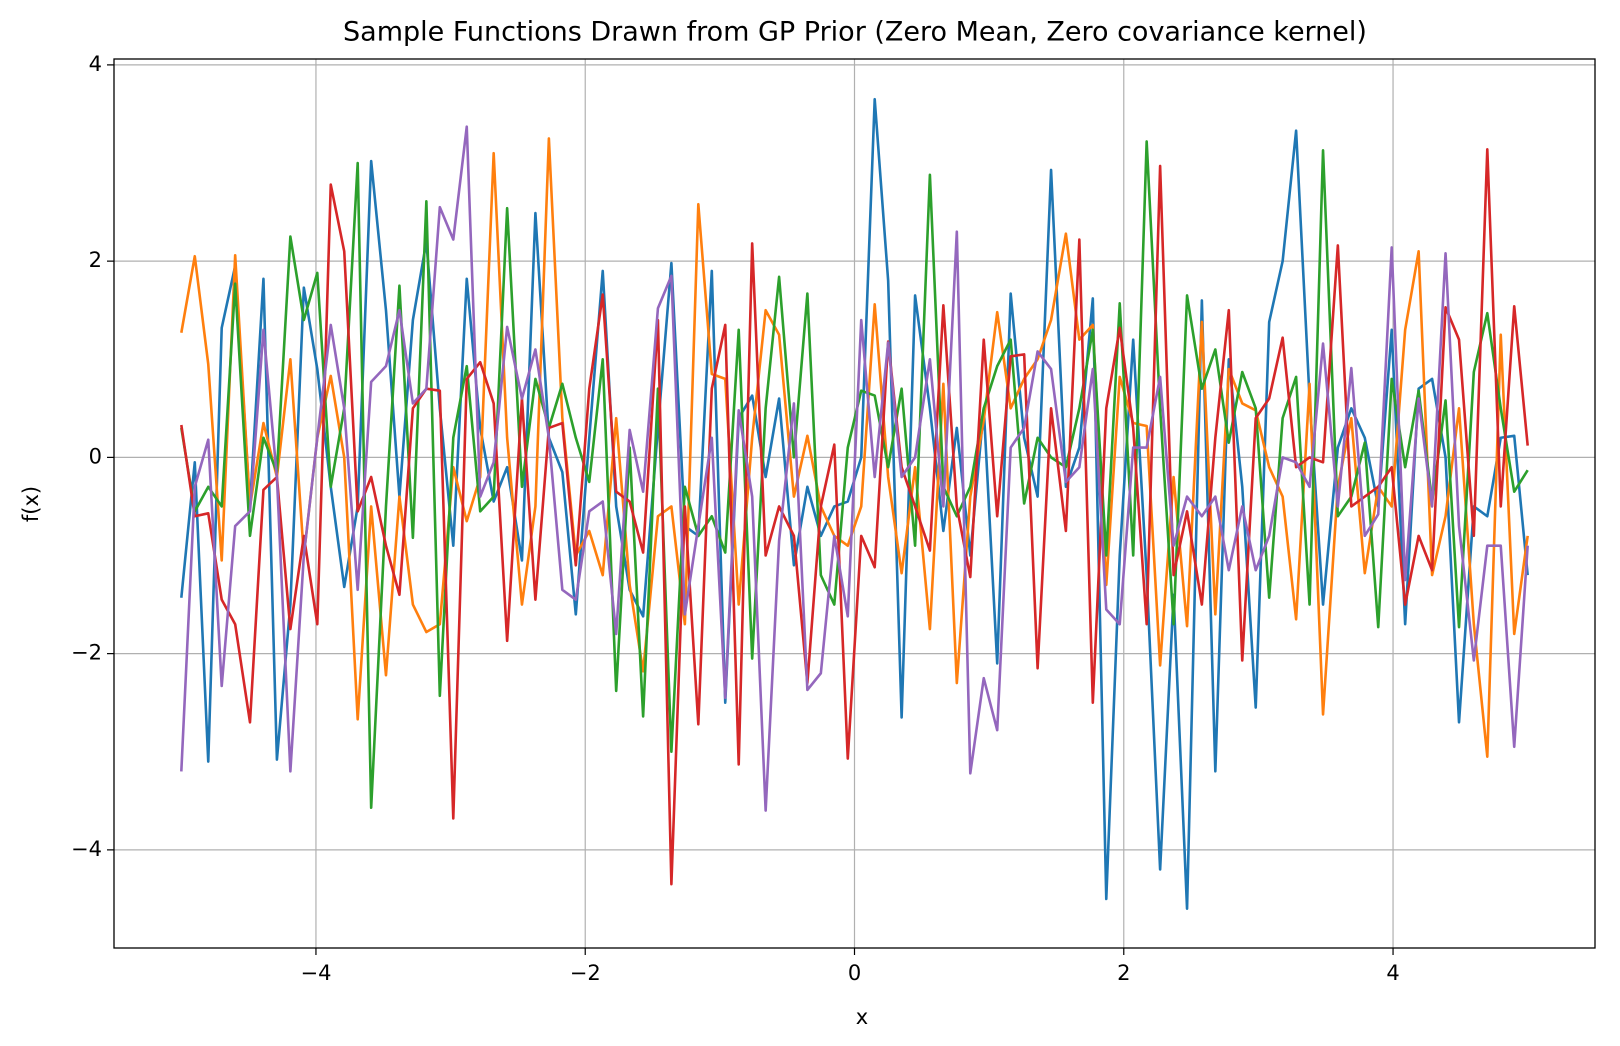  Describe the element at coordinates (31, 504) in the screenshot. I see `y-axis-label: f(x)` at that location.